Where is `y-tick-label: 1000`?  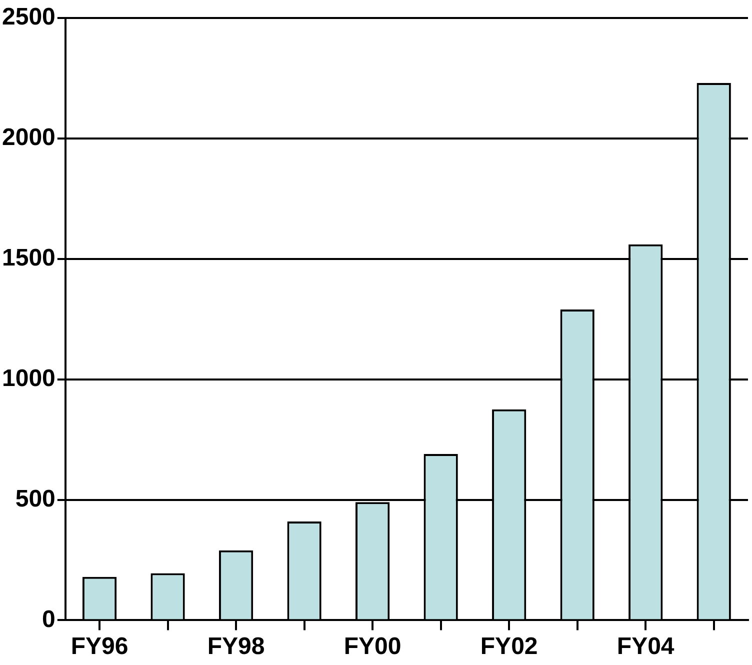 y-tick-label: 1000 is located at coordinates (29, 378).